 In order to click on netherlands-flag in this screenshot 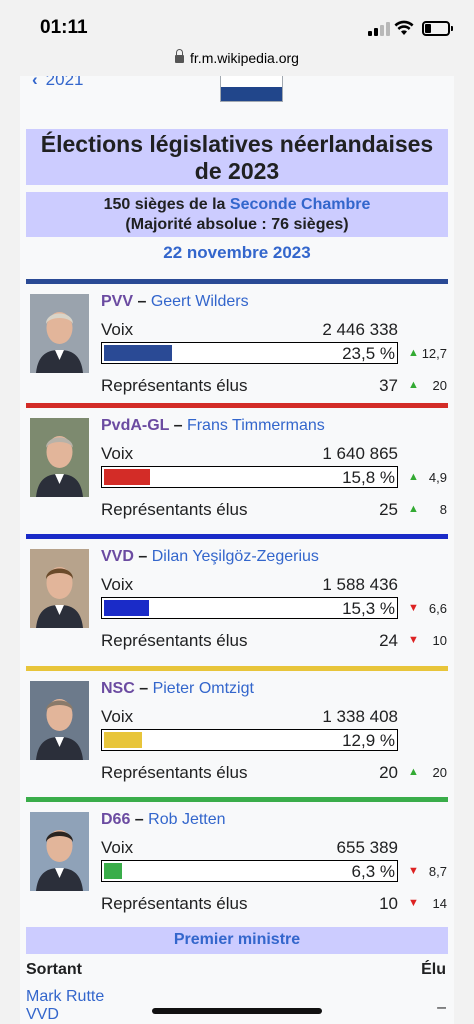, I will do `click(251, 89)`.